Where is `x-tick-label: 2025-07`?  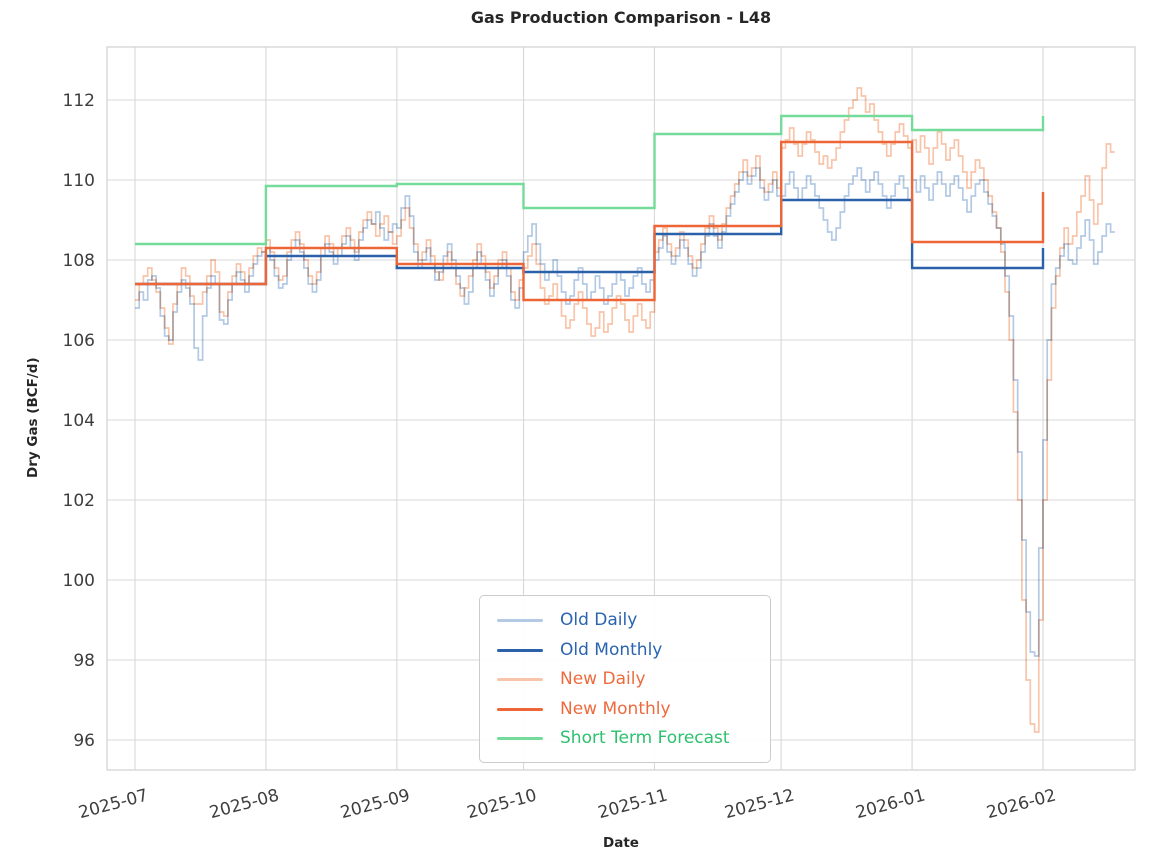
x-tick-label: 2025-07 is located at coordinates (114, 805).